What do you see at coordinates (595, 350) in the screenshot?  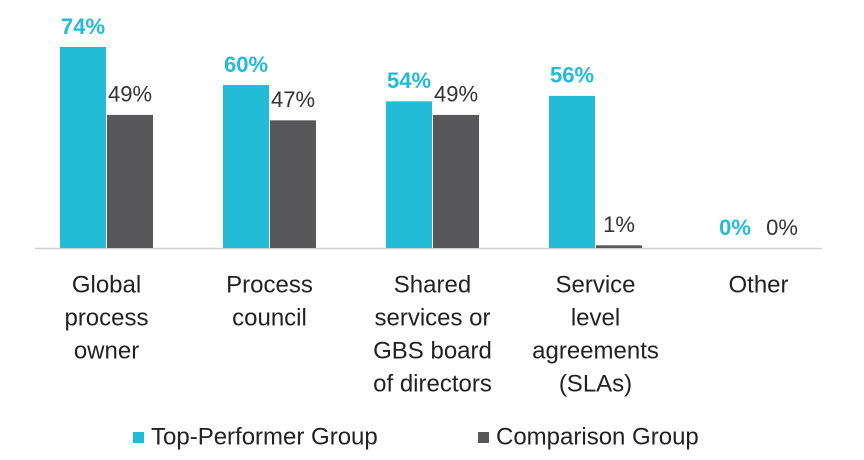 I see `x-tick-label: agreements` at bounding box center [595, 350].